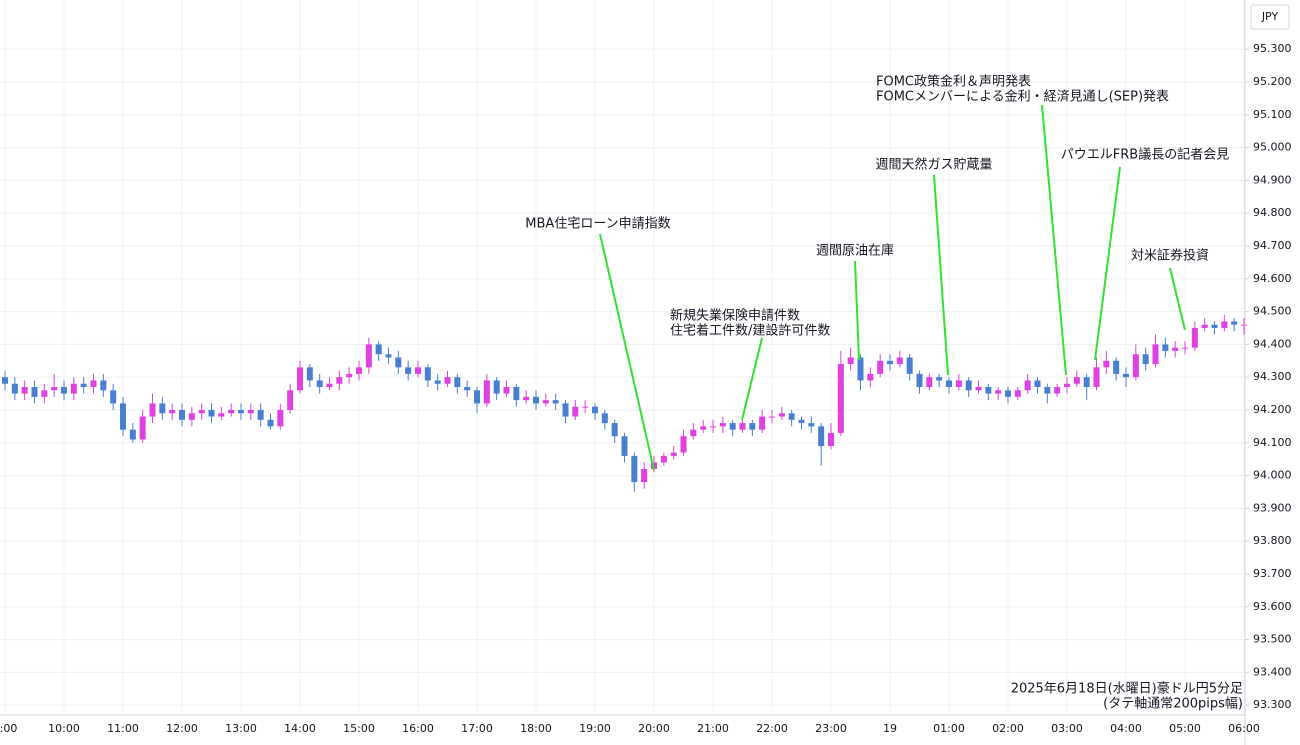  Describe the element at coordinates (1272, 147) in the screenshot. I see `y-tick-label: 95.000` at that location.